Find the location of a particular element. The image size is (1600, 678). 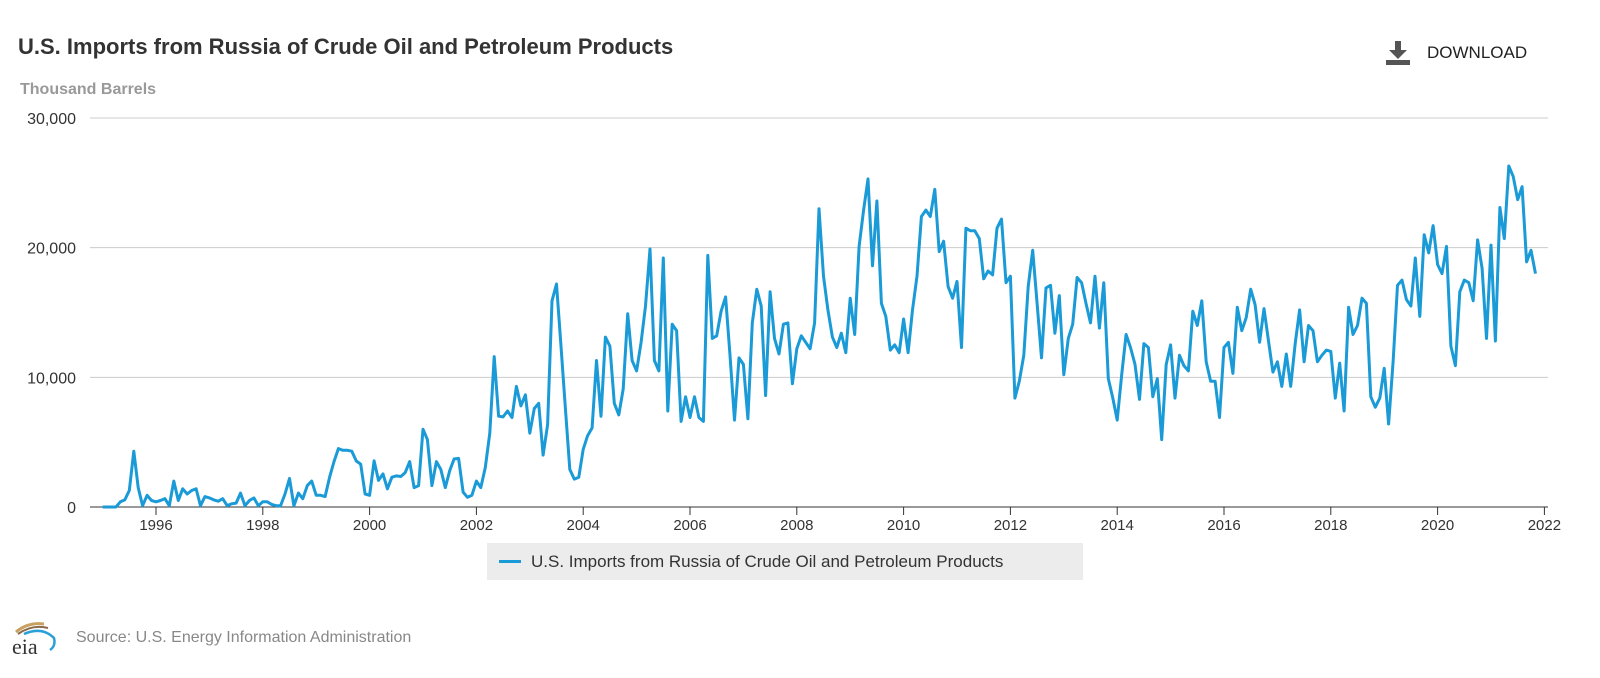

x-tick-label: 2002 is located at coordinates (476, 525).